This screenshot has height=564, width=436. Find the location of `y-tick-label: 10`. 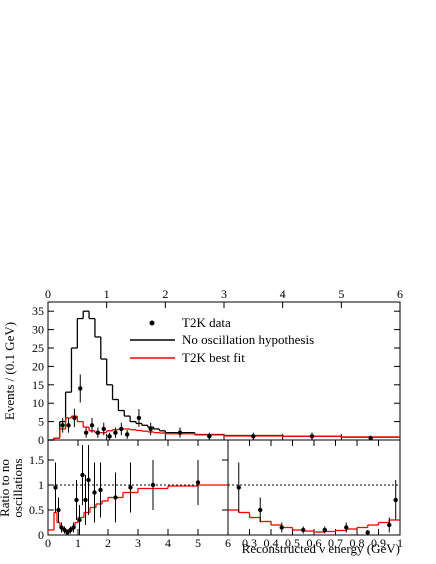

y-tick-label: 10 is located at coordinates (38, 403).